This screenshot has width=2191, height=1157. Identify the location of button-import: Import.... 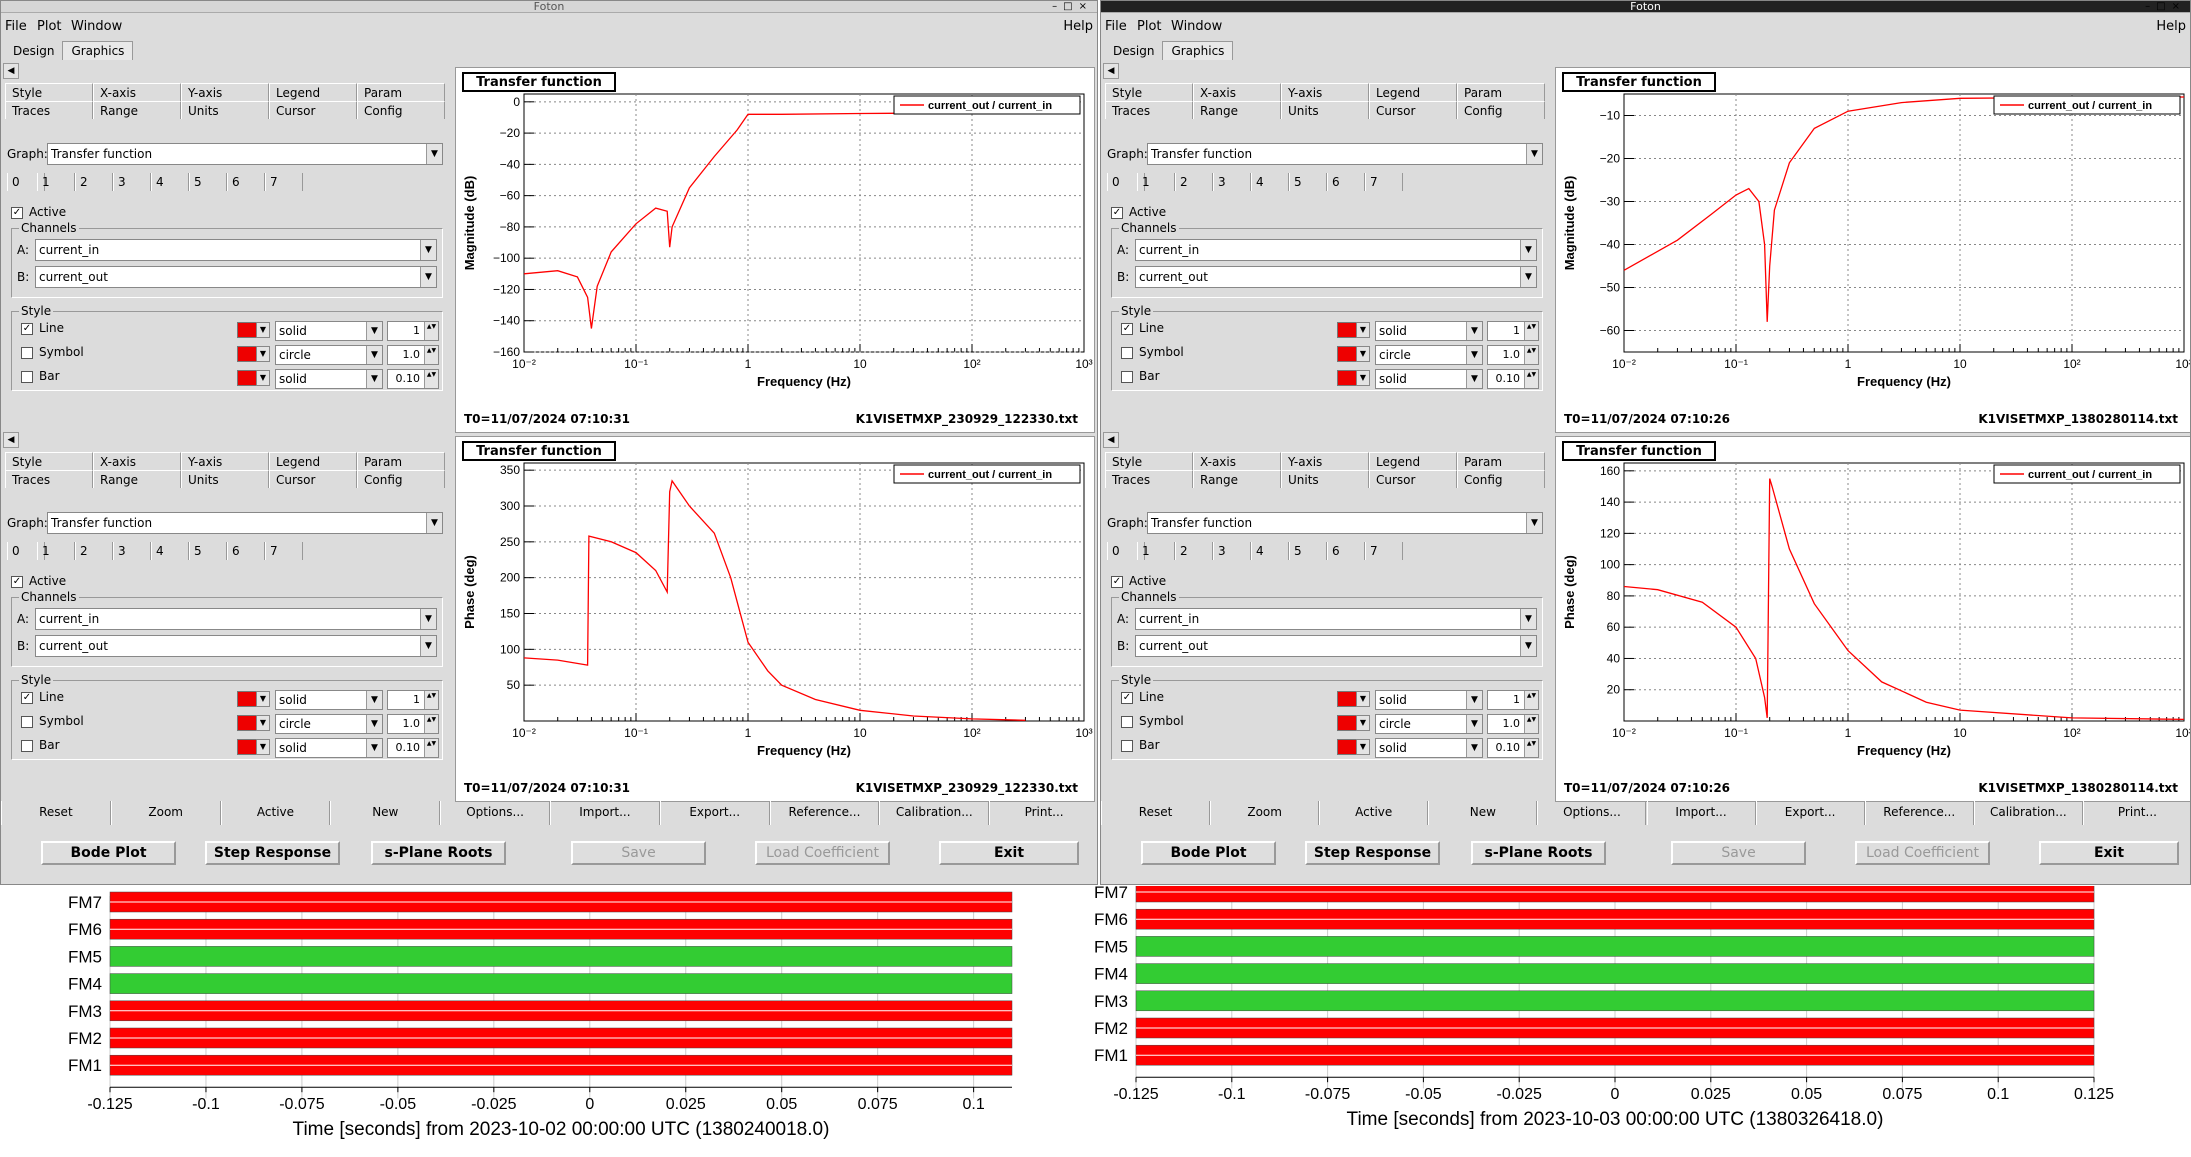
(605, 813).